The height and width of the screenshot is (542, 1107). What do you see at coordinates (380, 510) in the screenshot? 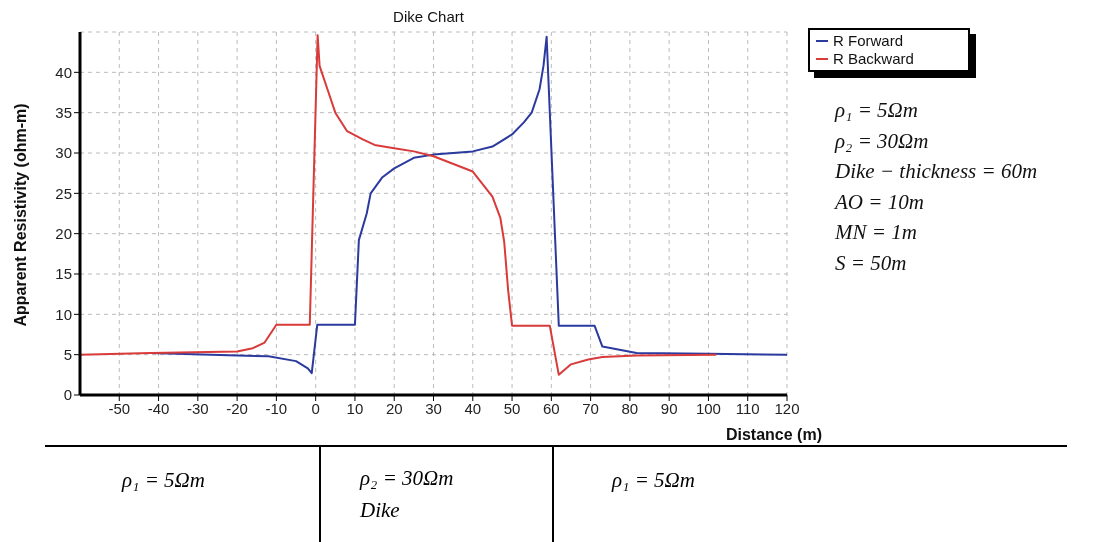
I see `text: Dike` at bounding box center [380, 510].